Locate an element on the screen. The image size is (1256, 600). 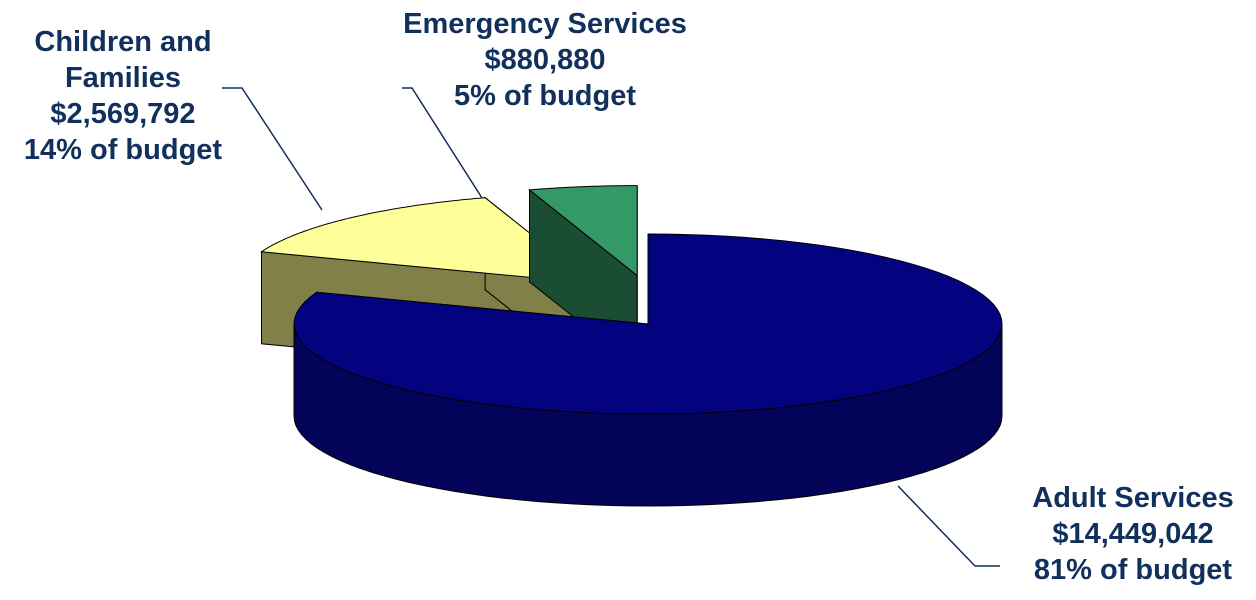
data-label-adult-services: Adult Services $14,449,042 81% of budget is located at coordinates (1133, 534).